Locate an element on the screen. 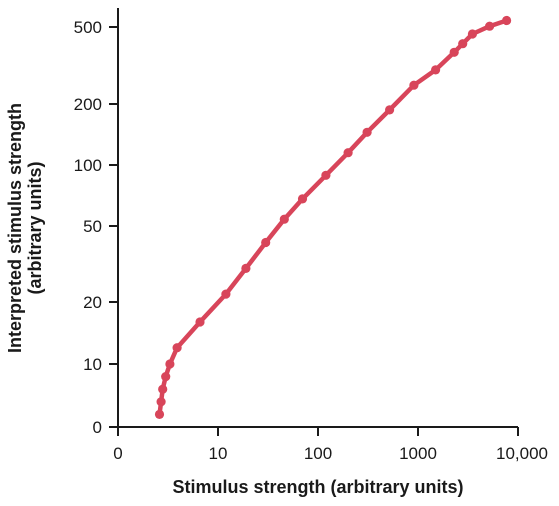 The width and height of the screenshot is (559, 506). y-tick-label: 100 is located at coordinates (88, 165).